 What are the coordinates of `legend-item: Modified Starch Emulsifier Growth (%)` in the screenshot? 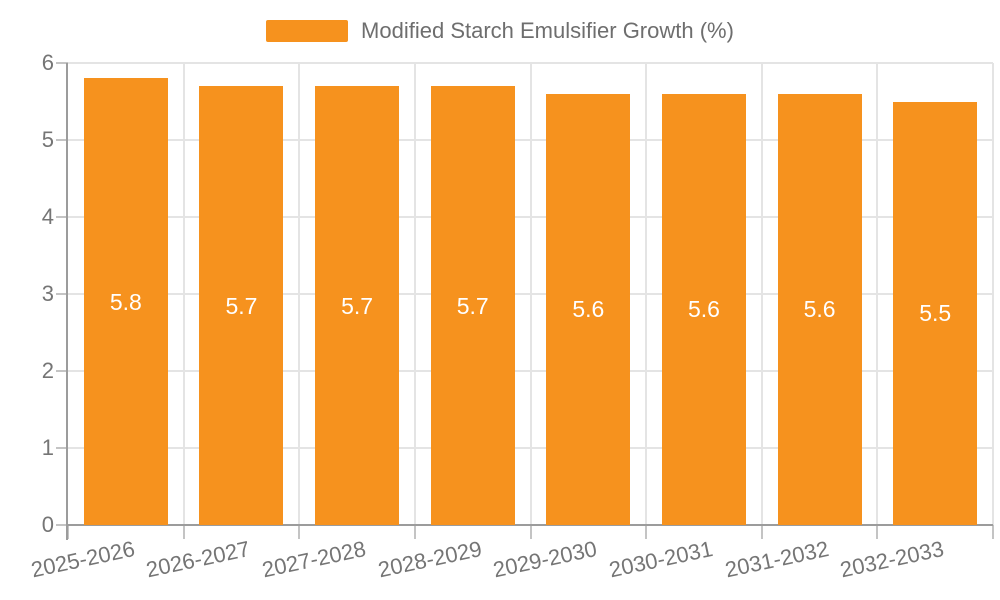 It's located at (500, 31).